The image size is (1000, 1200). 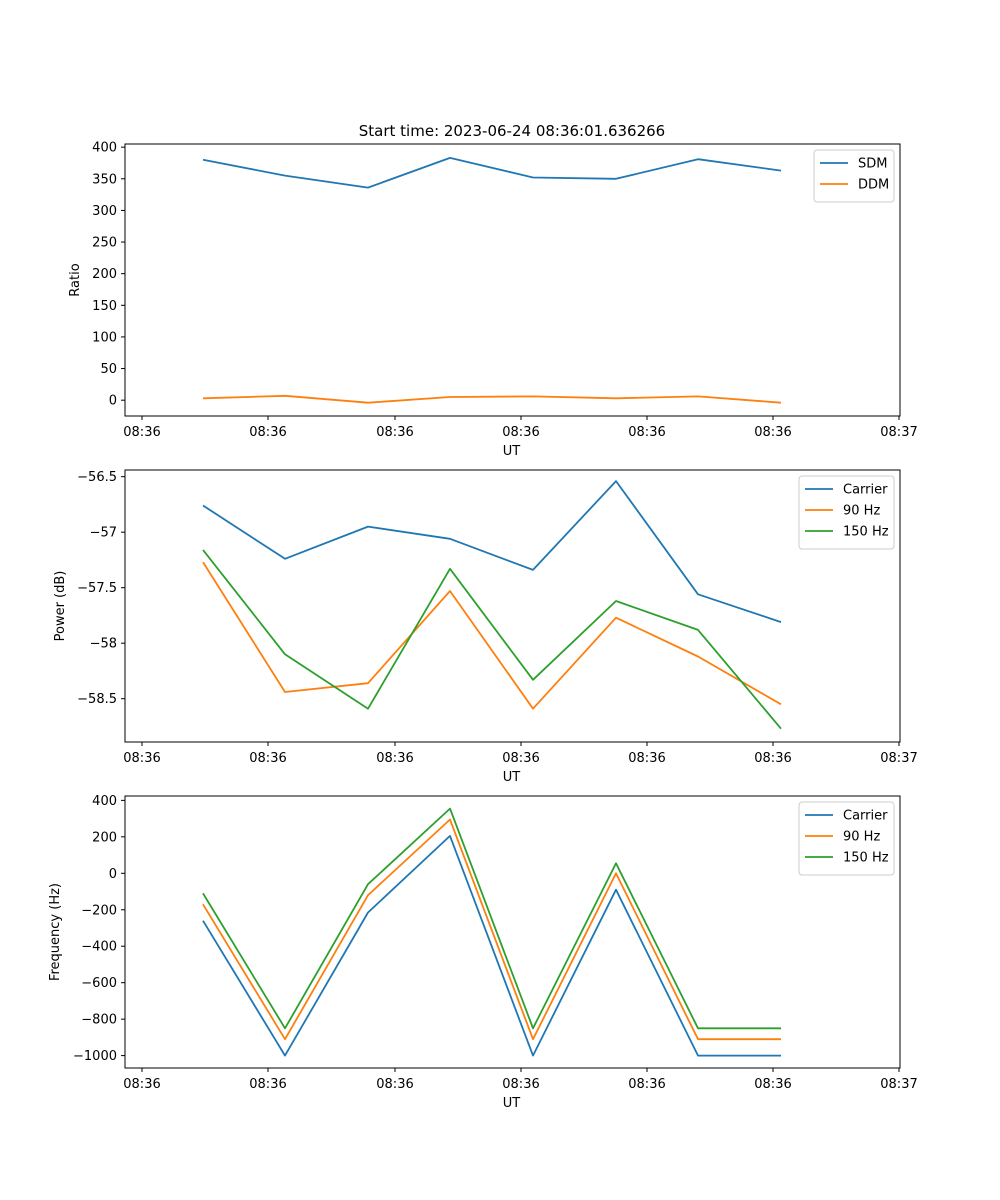 What do you see at coordinates (99, 910) in the screenshot?
I see `y-tick-label: −200` at bounding box center [99, 910].